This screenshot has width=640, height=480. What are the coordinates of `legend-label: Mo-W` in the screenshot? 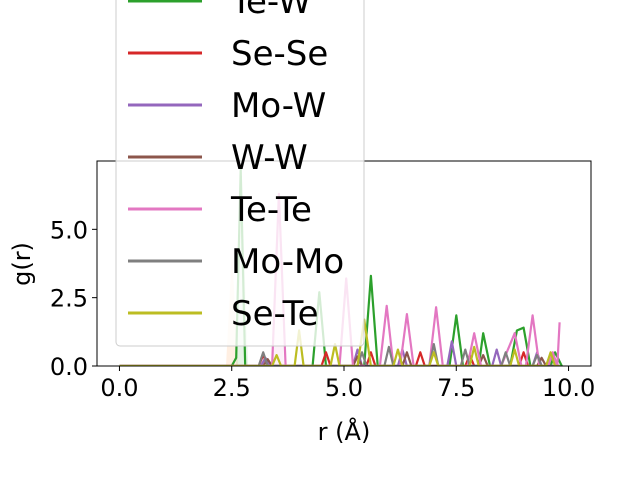 It's located at (278, 106).